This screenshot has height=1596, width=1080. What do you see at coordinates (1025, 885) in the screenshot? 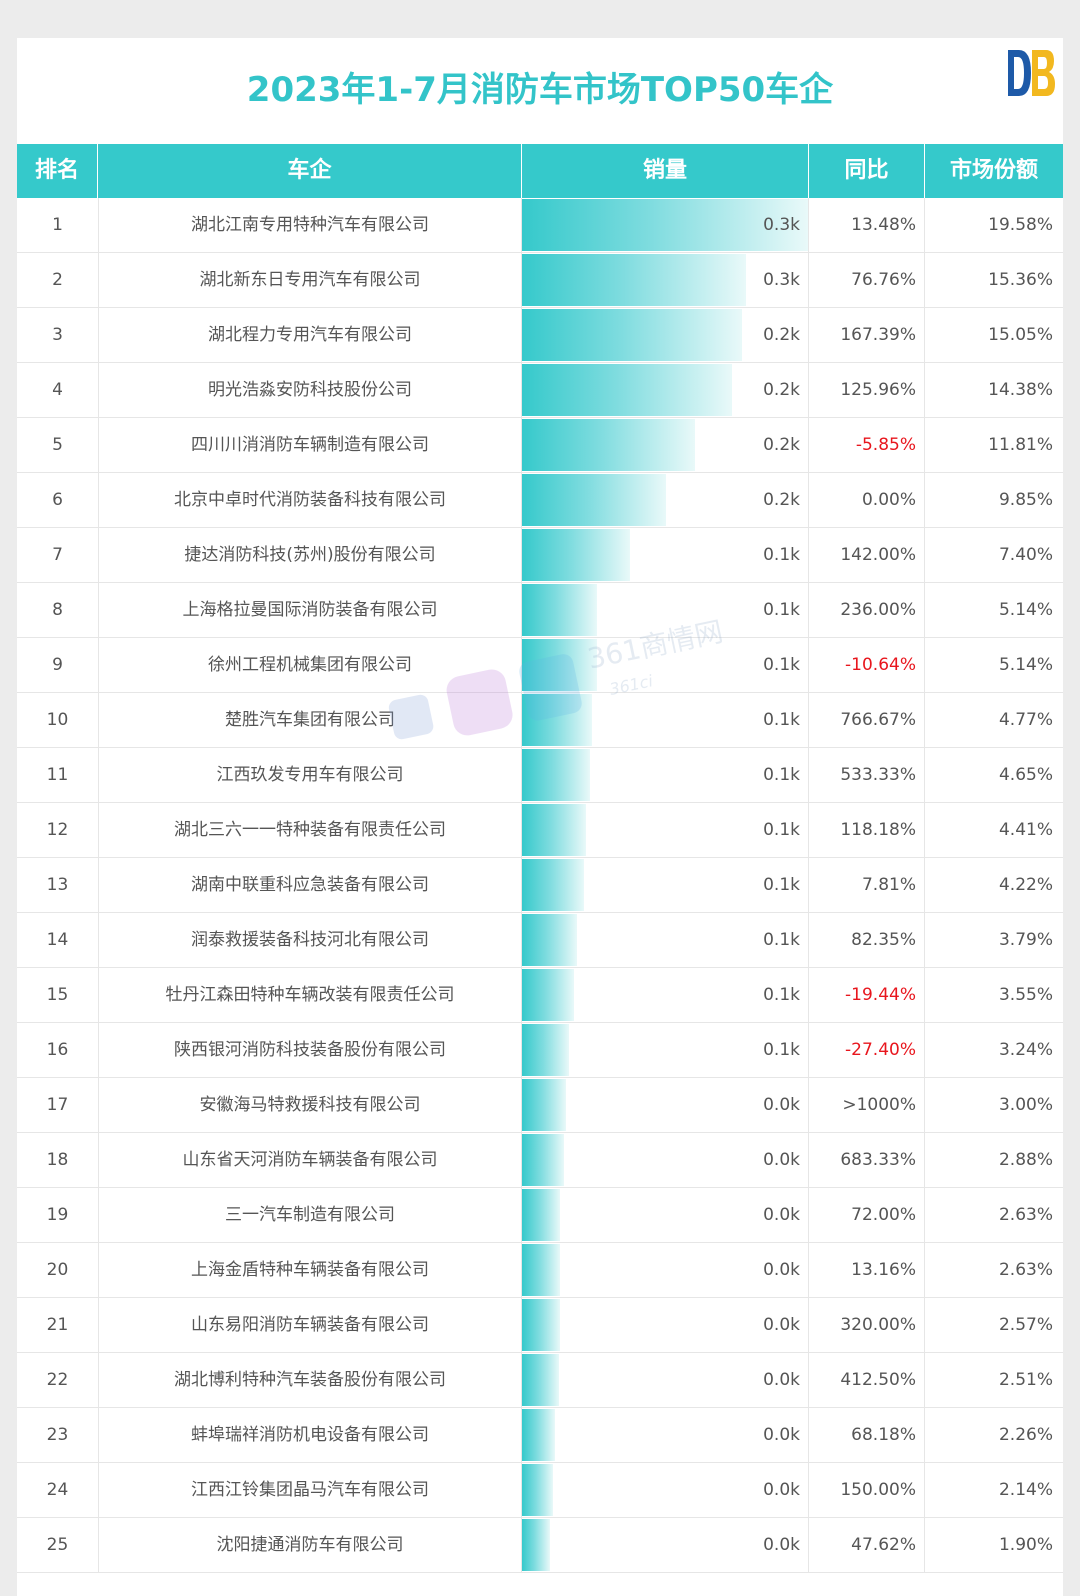
I see `share-cell: 4.22%` at bounding box center [1025, 885].